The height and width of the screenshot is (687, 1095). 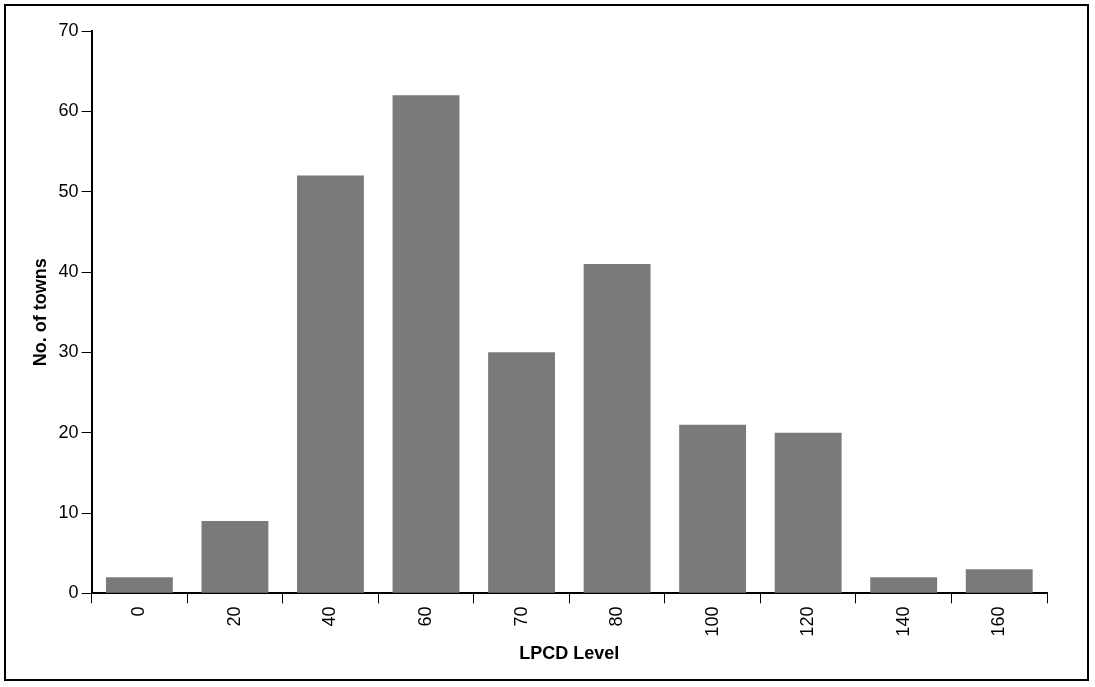 What do you see at coordinates (902, 621) in the screenshot?
I see `x-tick-label: 140` at bounding box center [902, 621].